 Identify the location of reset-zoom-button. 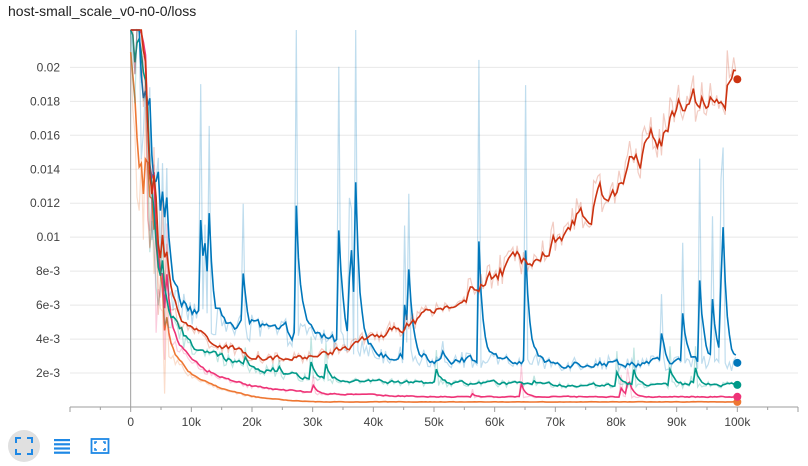
(100, 446).